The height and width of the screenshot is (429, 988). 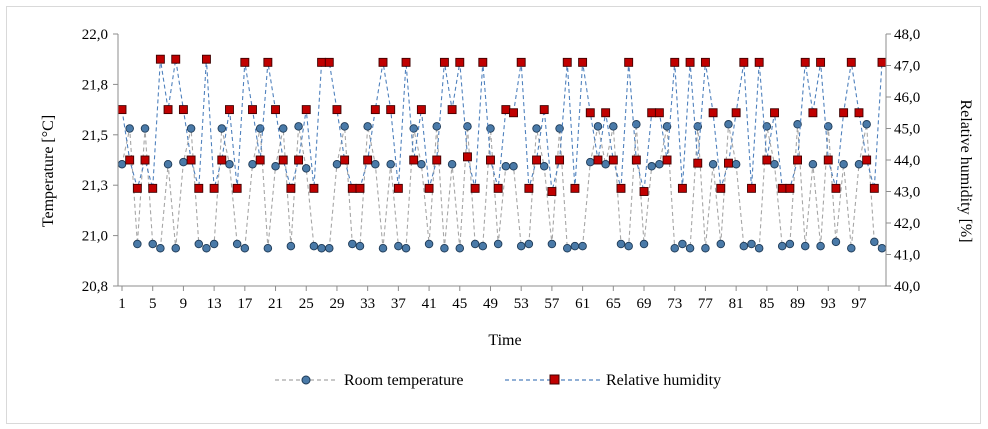 I want to click on x-tick-label: 25, so click(x=306, y=304).